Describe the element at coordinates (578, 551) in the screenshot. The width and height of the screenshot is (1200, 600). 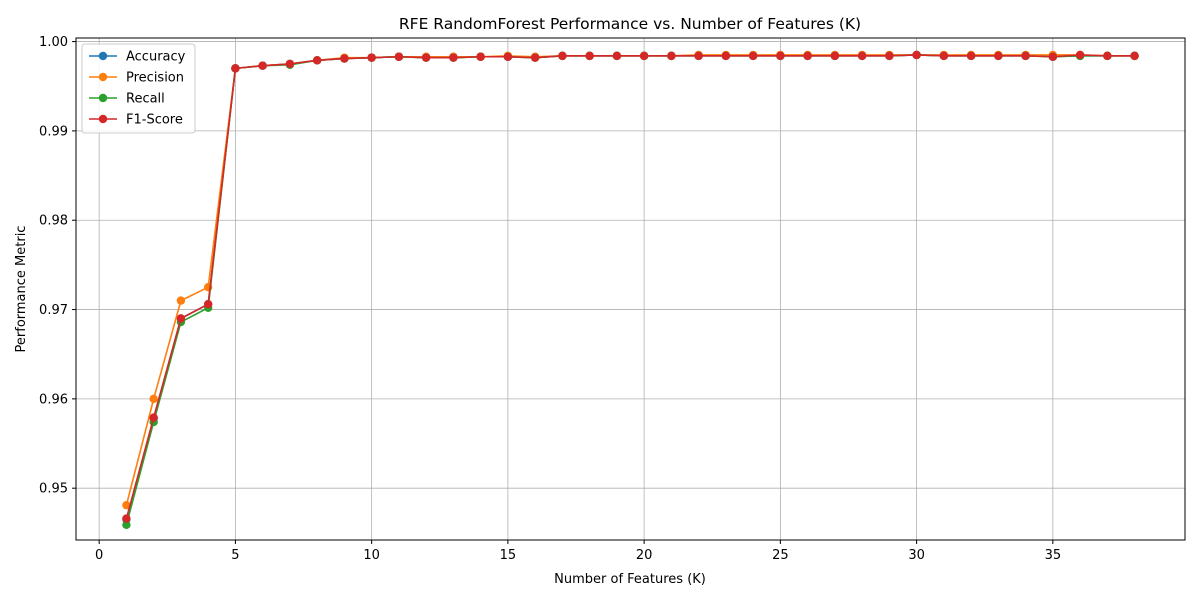
I see `x-axis-ticks: 0 5 10 15 20 25 30 35` at that location.